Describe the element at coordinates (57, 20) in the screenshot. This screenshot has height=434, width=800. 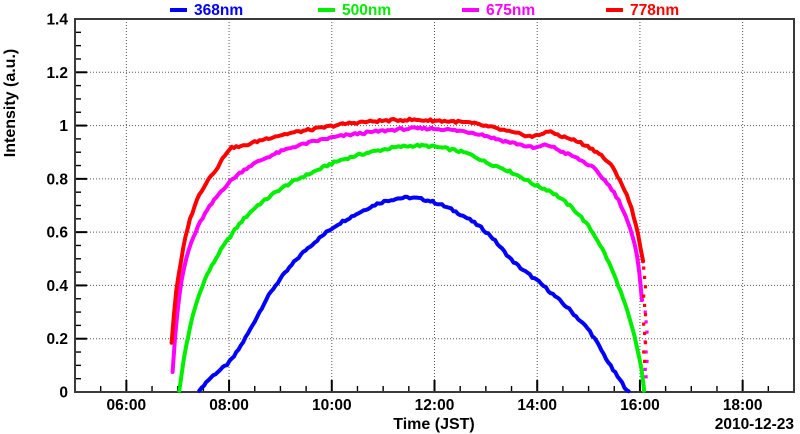
I see `y-tick-label: 1.4` at that location.